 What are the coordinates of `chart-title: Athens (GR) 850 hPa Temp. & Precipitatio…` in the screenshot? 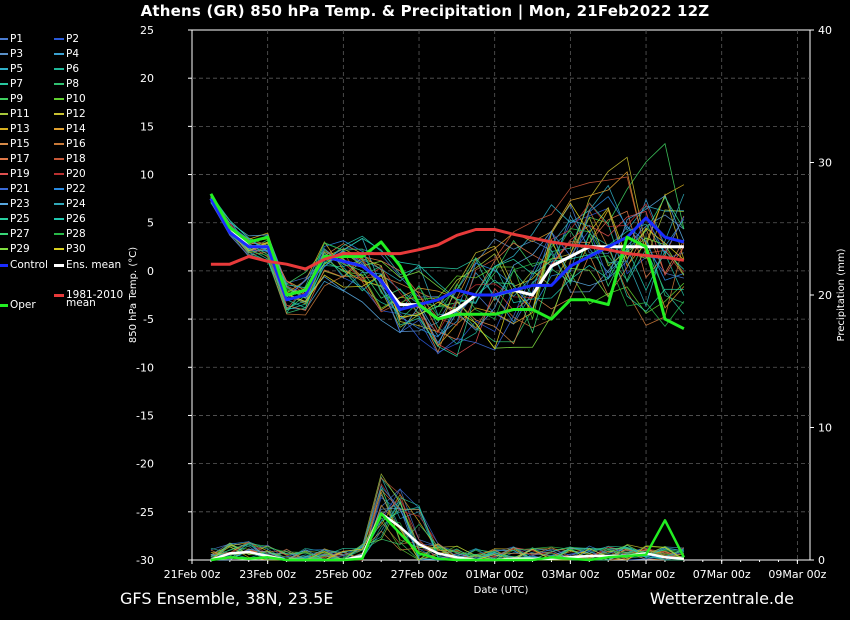 It's located at (425, 11).